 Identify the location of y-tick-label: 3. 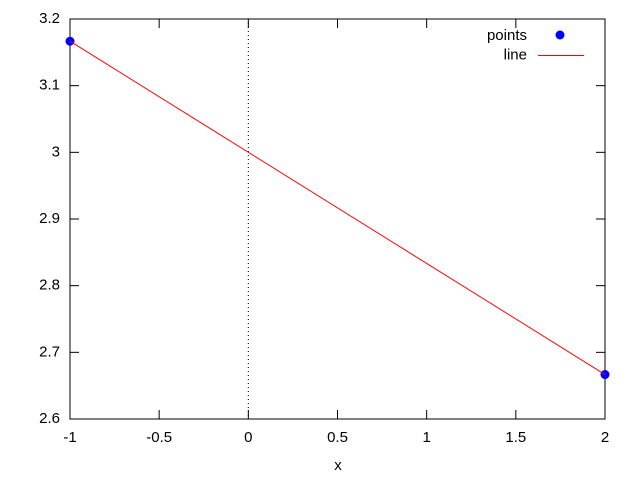
(56, 151).